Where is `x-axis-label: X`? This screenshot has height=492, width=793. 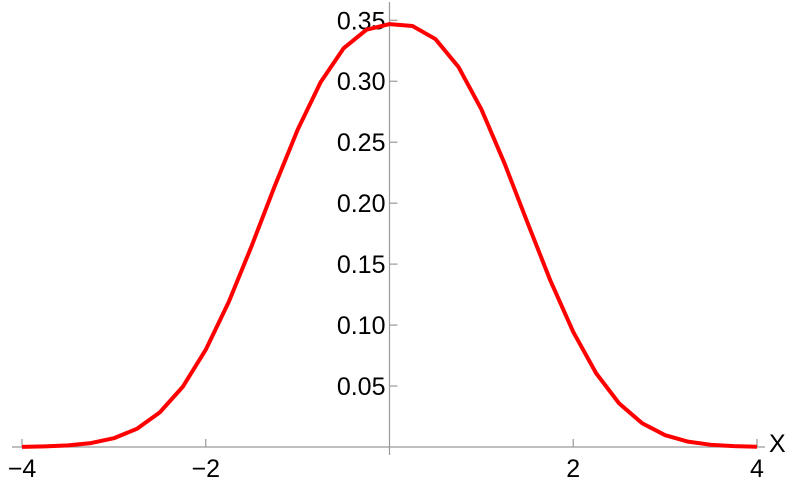 x-axis-label: X is located at coordinates (777, 444).